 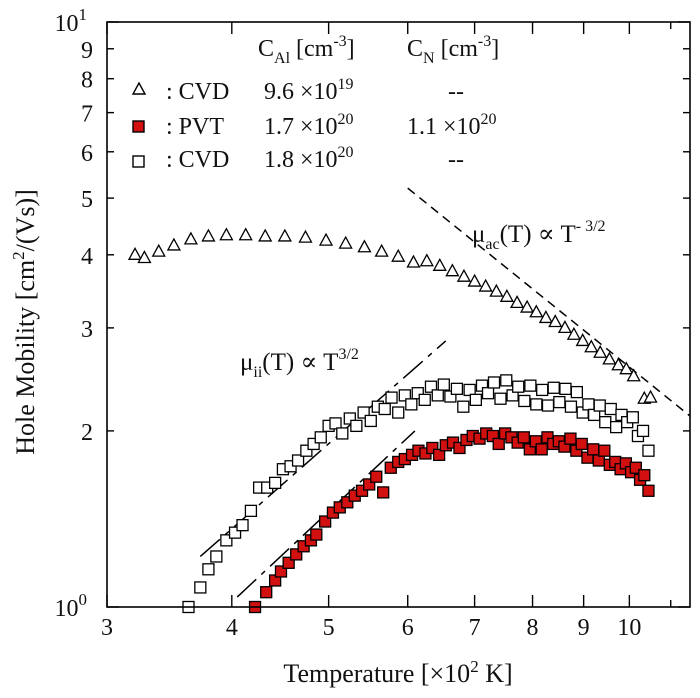 I want to click on annotation-mu-ac: μac(T) ∝ T- 3/2, so click(x=539, y=235).